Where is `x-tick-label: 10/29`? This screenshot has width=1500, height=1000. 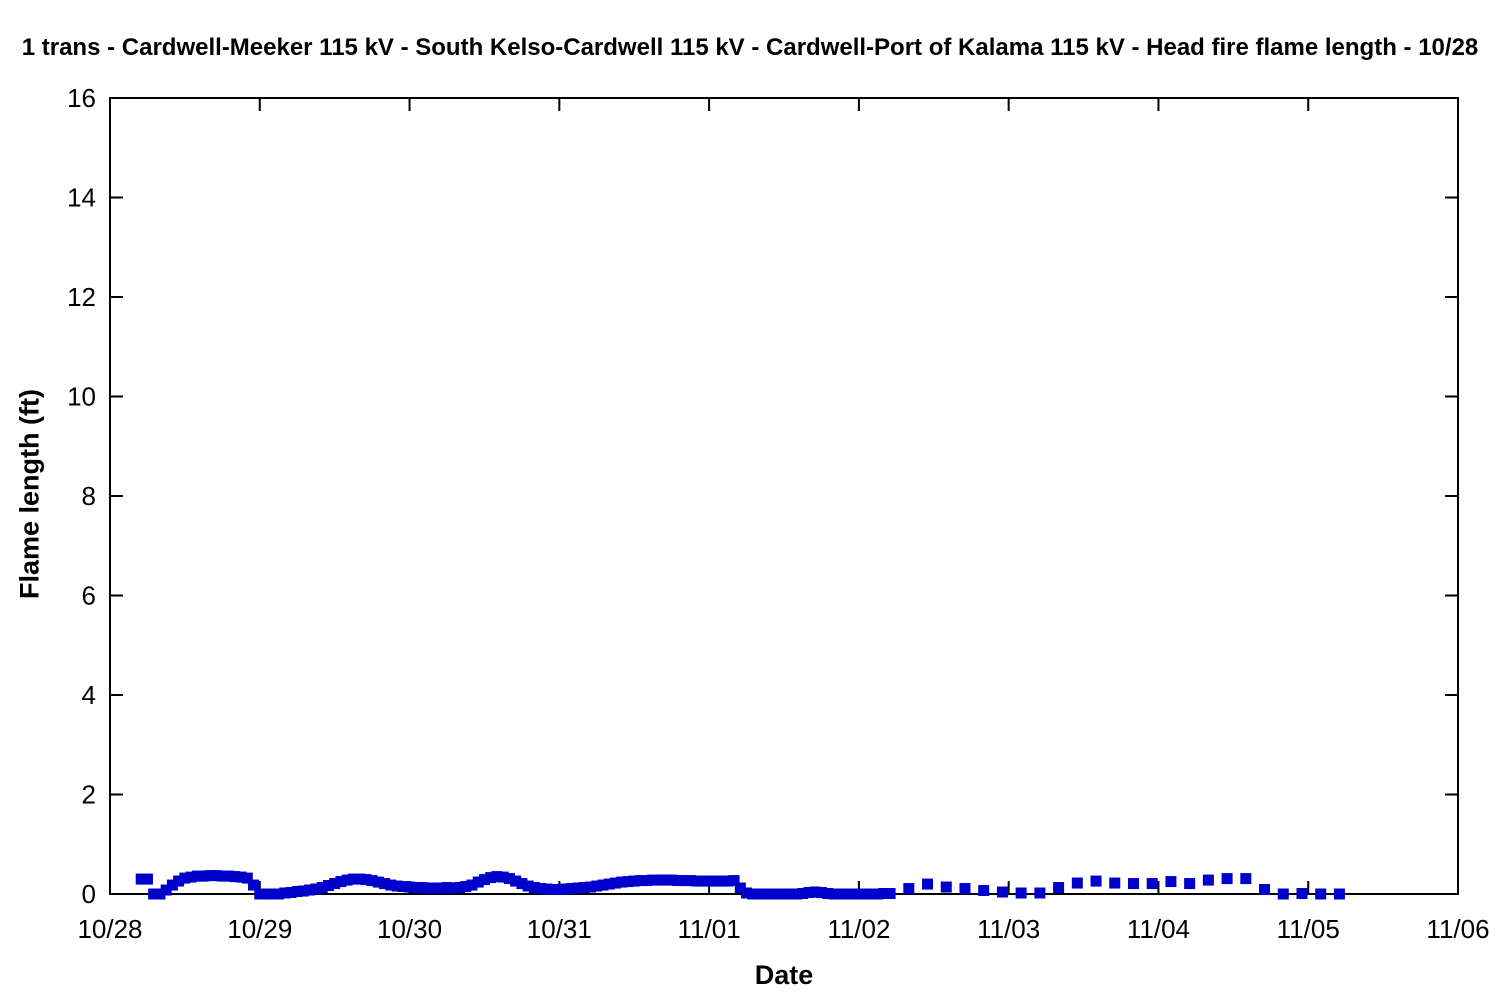
x-tick-label: 10/29 is located at coordinates (259, 929).